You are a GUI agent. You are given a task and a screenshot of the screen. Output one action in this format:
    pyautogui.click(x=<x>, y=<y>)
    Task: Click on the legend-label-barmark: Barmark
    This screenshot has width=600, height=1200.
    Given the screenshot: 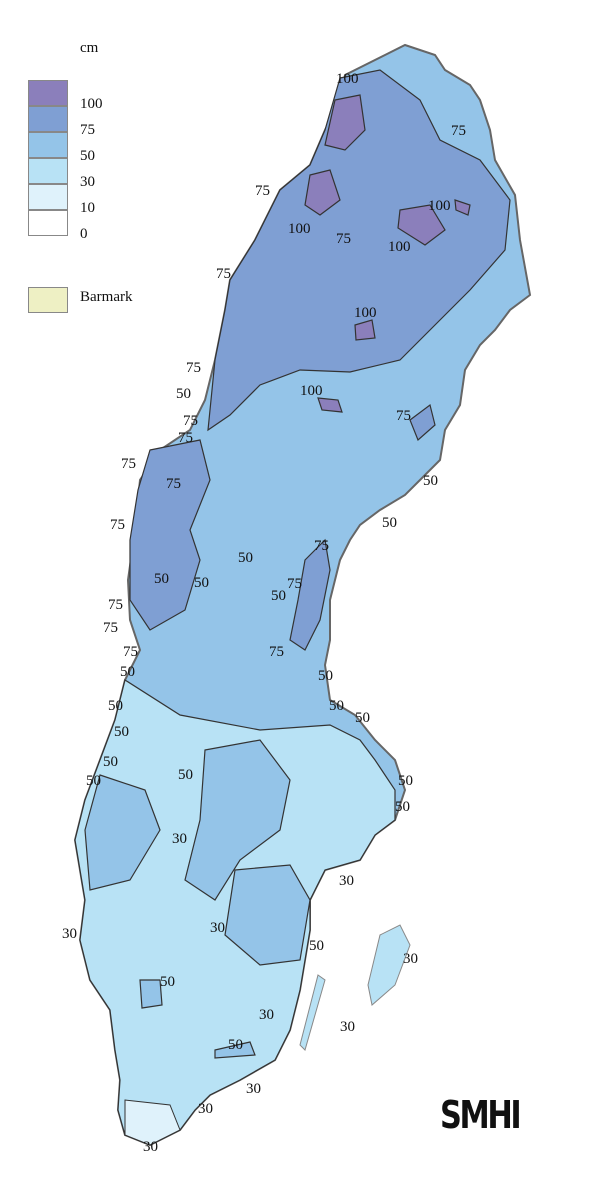 What is the action you would take?
    pyautogui.click(x=106, y=297)
    